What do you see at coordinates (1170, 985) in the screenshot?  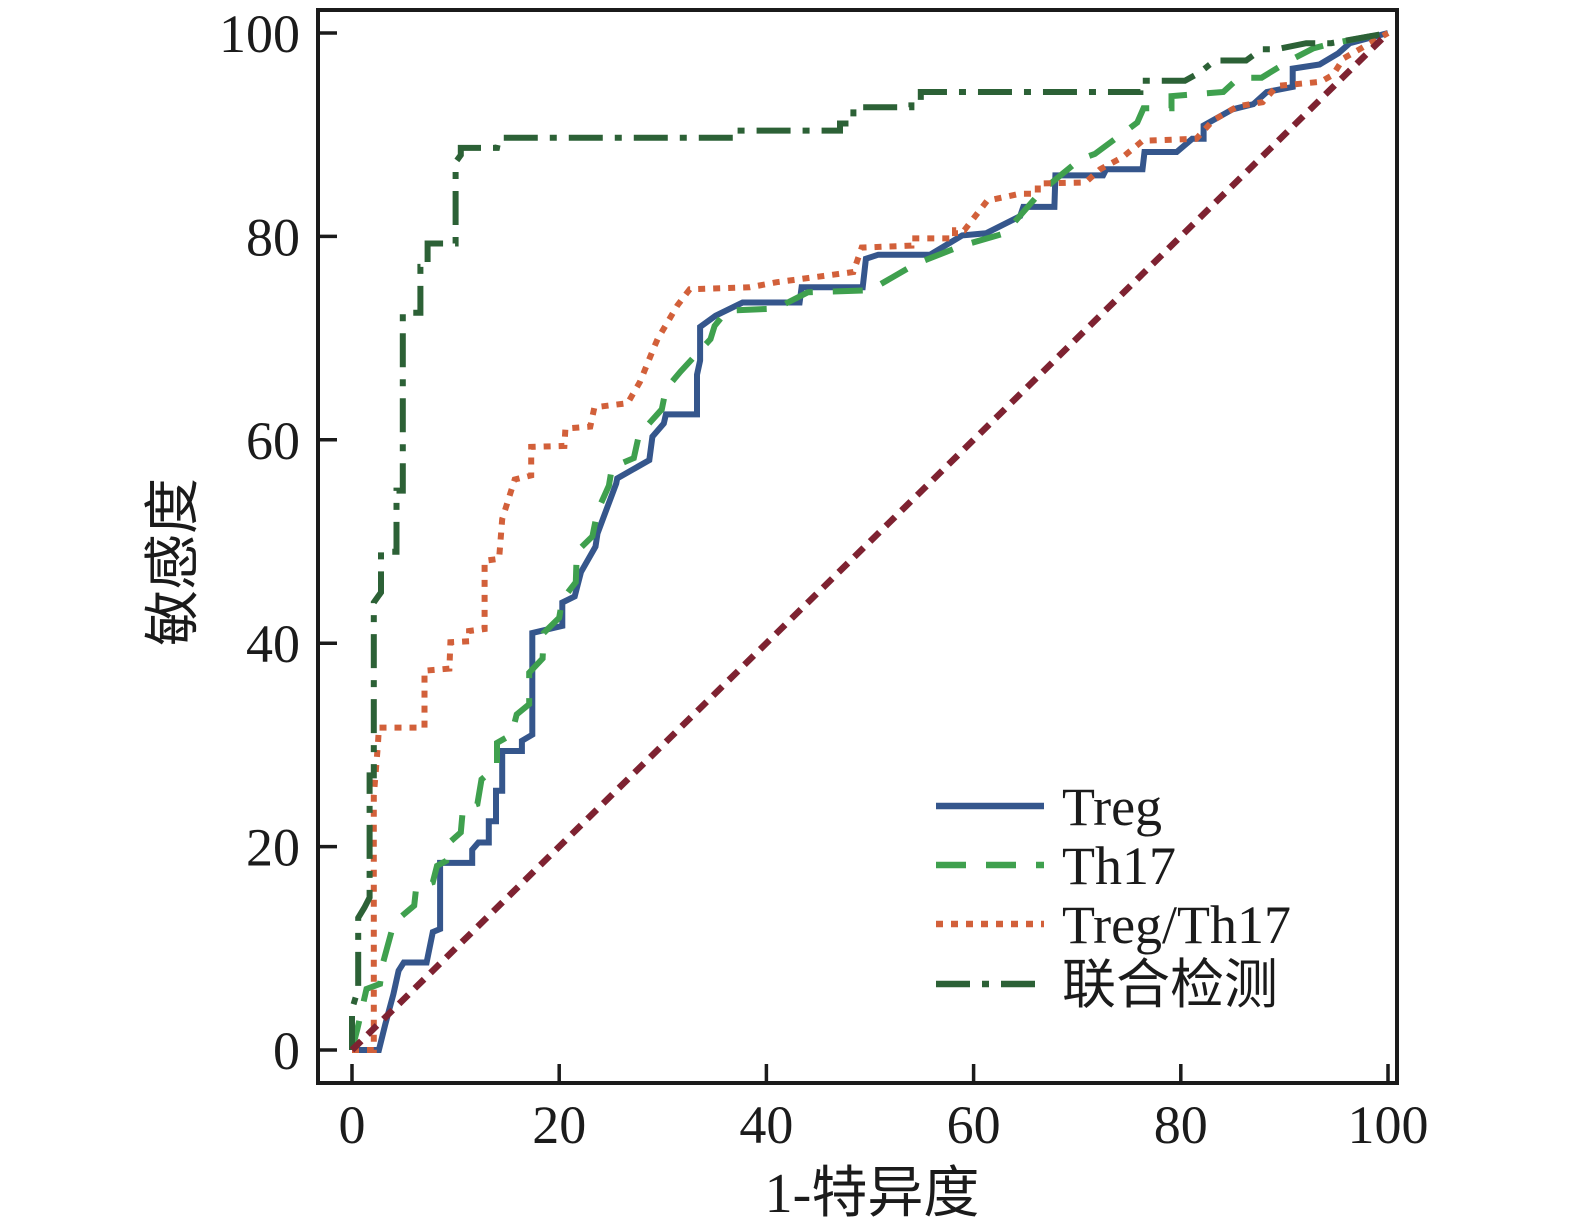 I see `legend-label-4: 联合检测` at bounding box center [1170, 985].